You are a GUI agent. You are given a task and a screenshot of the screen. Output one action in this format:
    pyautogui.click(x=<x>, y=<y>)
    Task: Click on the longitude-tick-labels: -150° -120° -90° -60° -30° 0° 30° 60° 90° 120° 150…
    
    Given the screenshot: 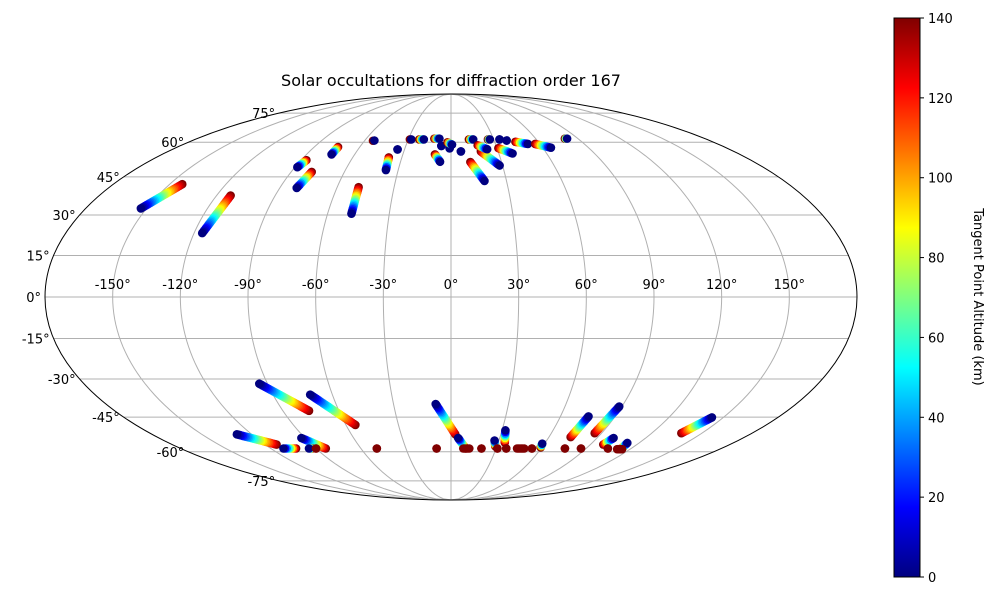 What is the action you would take?
    pyautogui.click(x=450, y=285)
    